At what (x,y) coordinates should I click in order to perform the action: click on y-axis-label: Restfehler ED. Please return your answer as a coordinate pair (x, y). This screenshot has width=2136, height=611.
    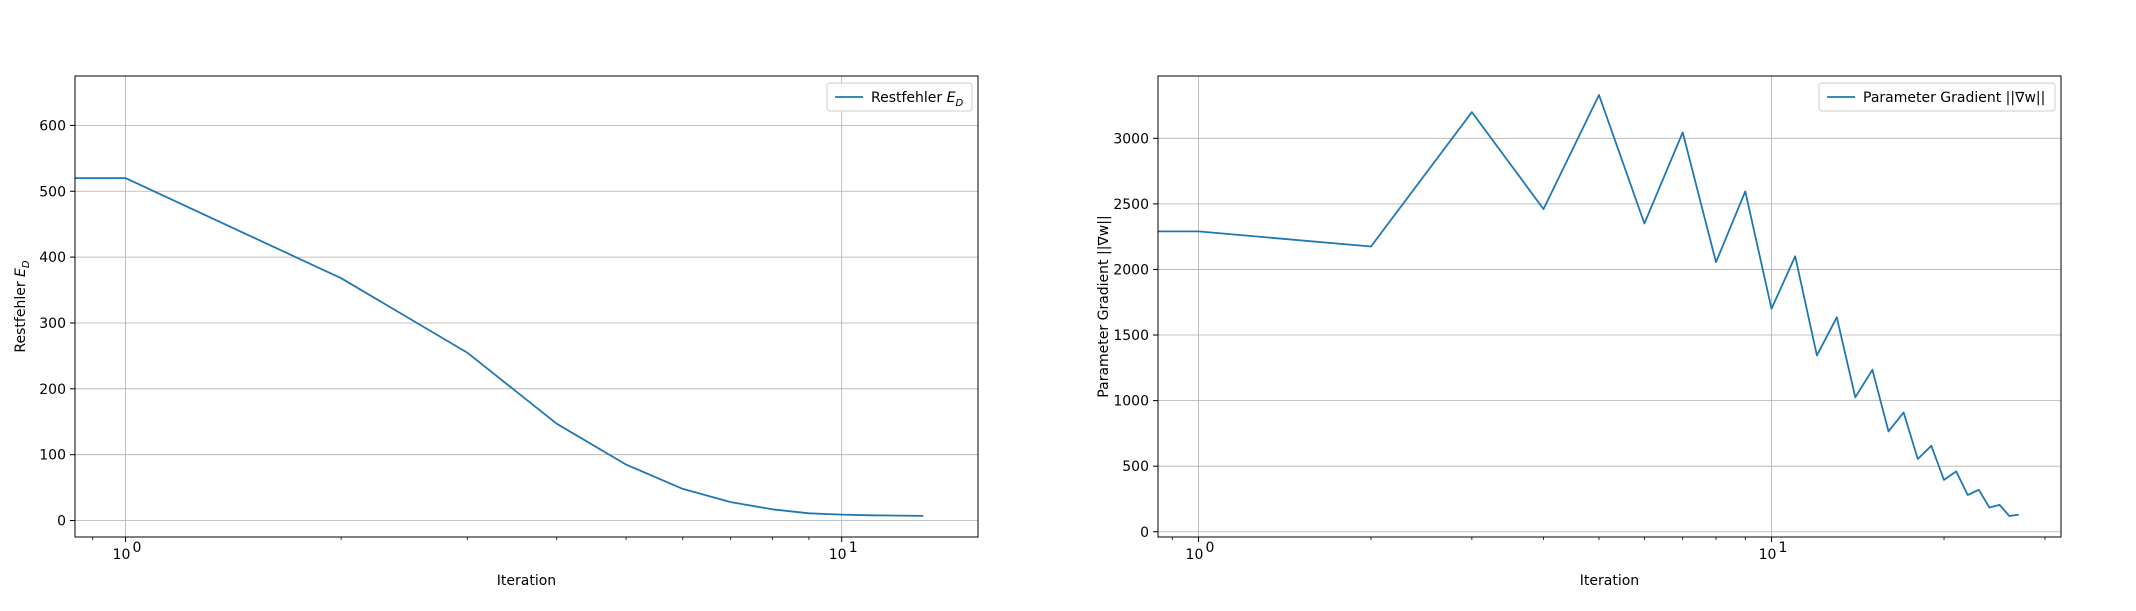
    Looking at the image, I should click on (22, 306).